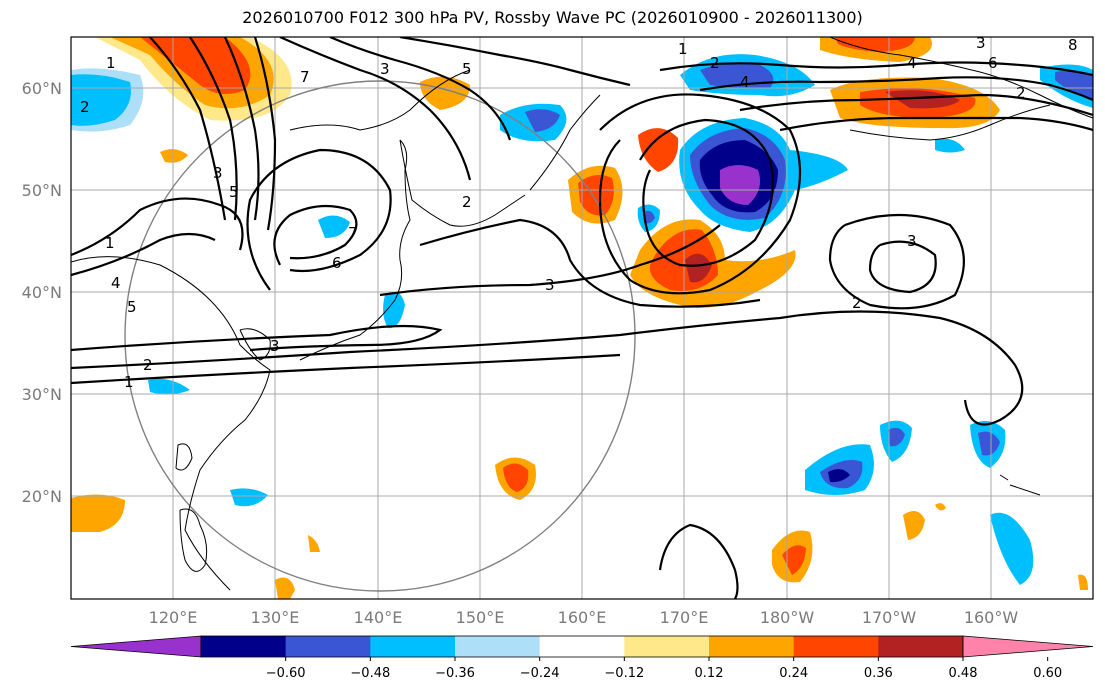  Describe the element at coordinates (314, 543) in the screenshot. I see `warm-anomaly-small-b` at that location.